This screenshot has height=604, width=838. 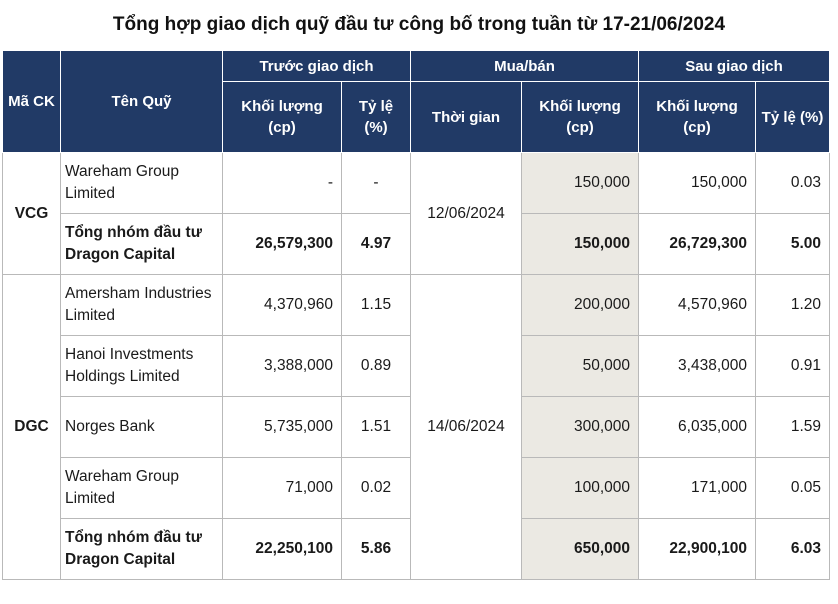 What do you see at coordinates (282, 427) in the screenshot?
I see `before-volume: 5,735,000` at bounding box center [282, 427].